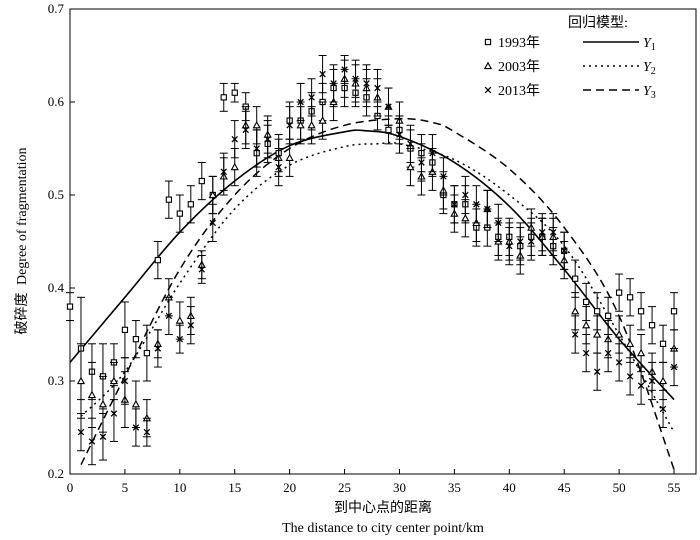  What do you see at coordinates (649, 44) in the screenshot?
I see `legend-curve-label: Y1` at bounding box center [649, 44].